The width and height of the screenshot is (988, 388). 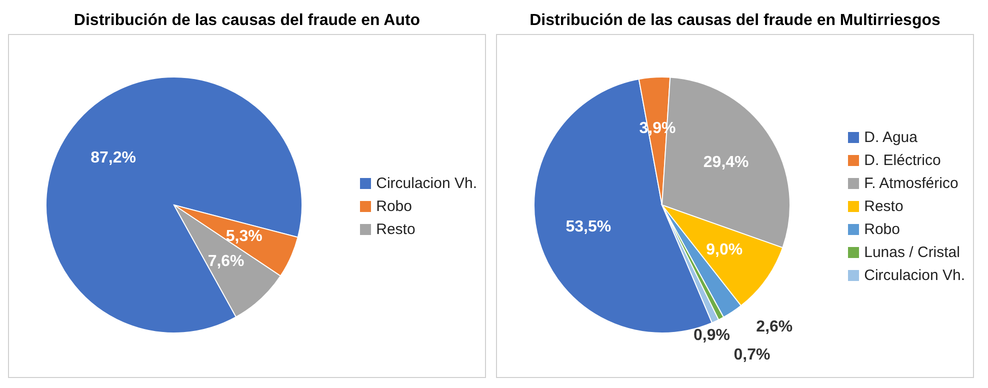 What do you see at coordinates (113, 157) in the screenshot?
I see `data-label: 87,2%` at bounding box center [113, 157].